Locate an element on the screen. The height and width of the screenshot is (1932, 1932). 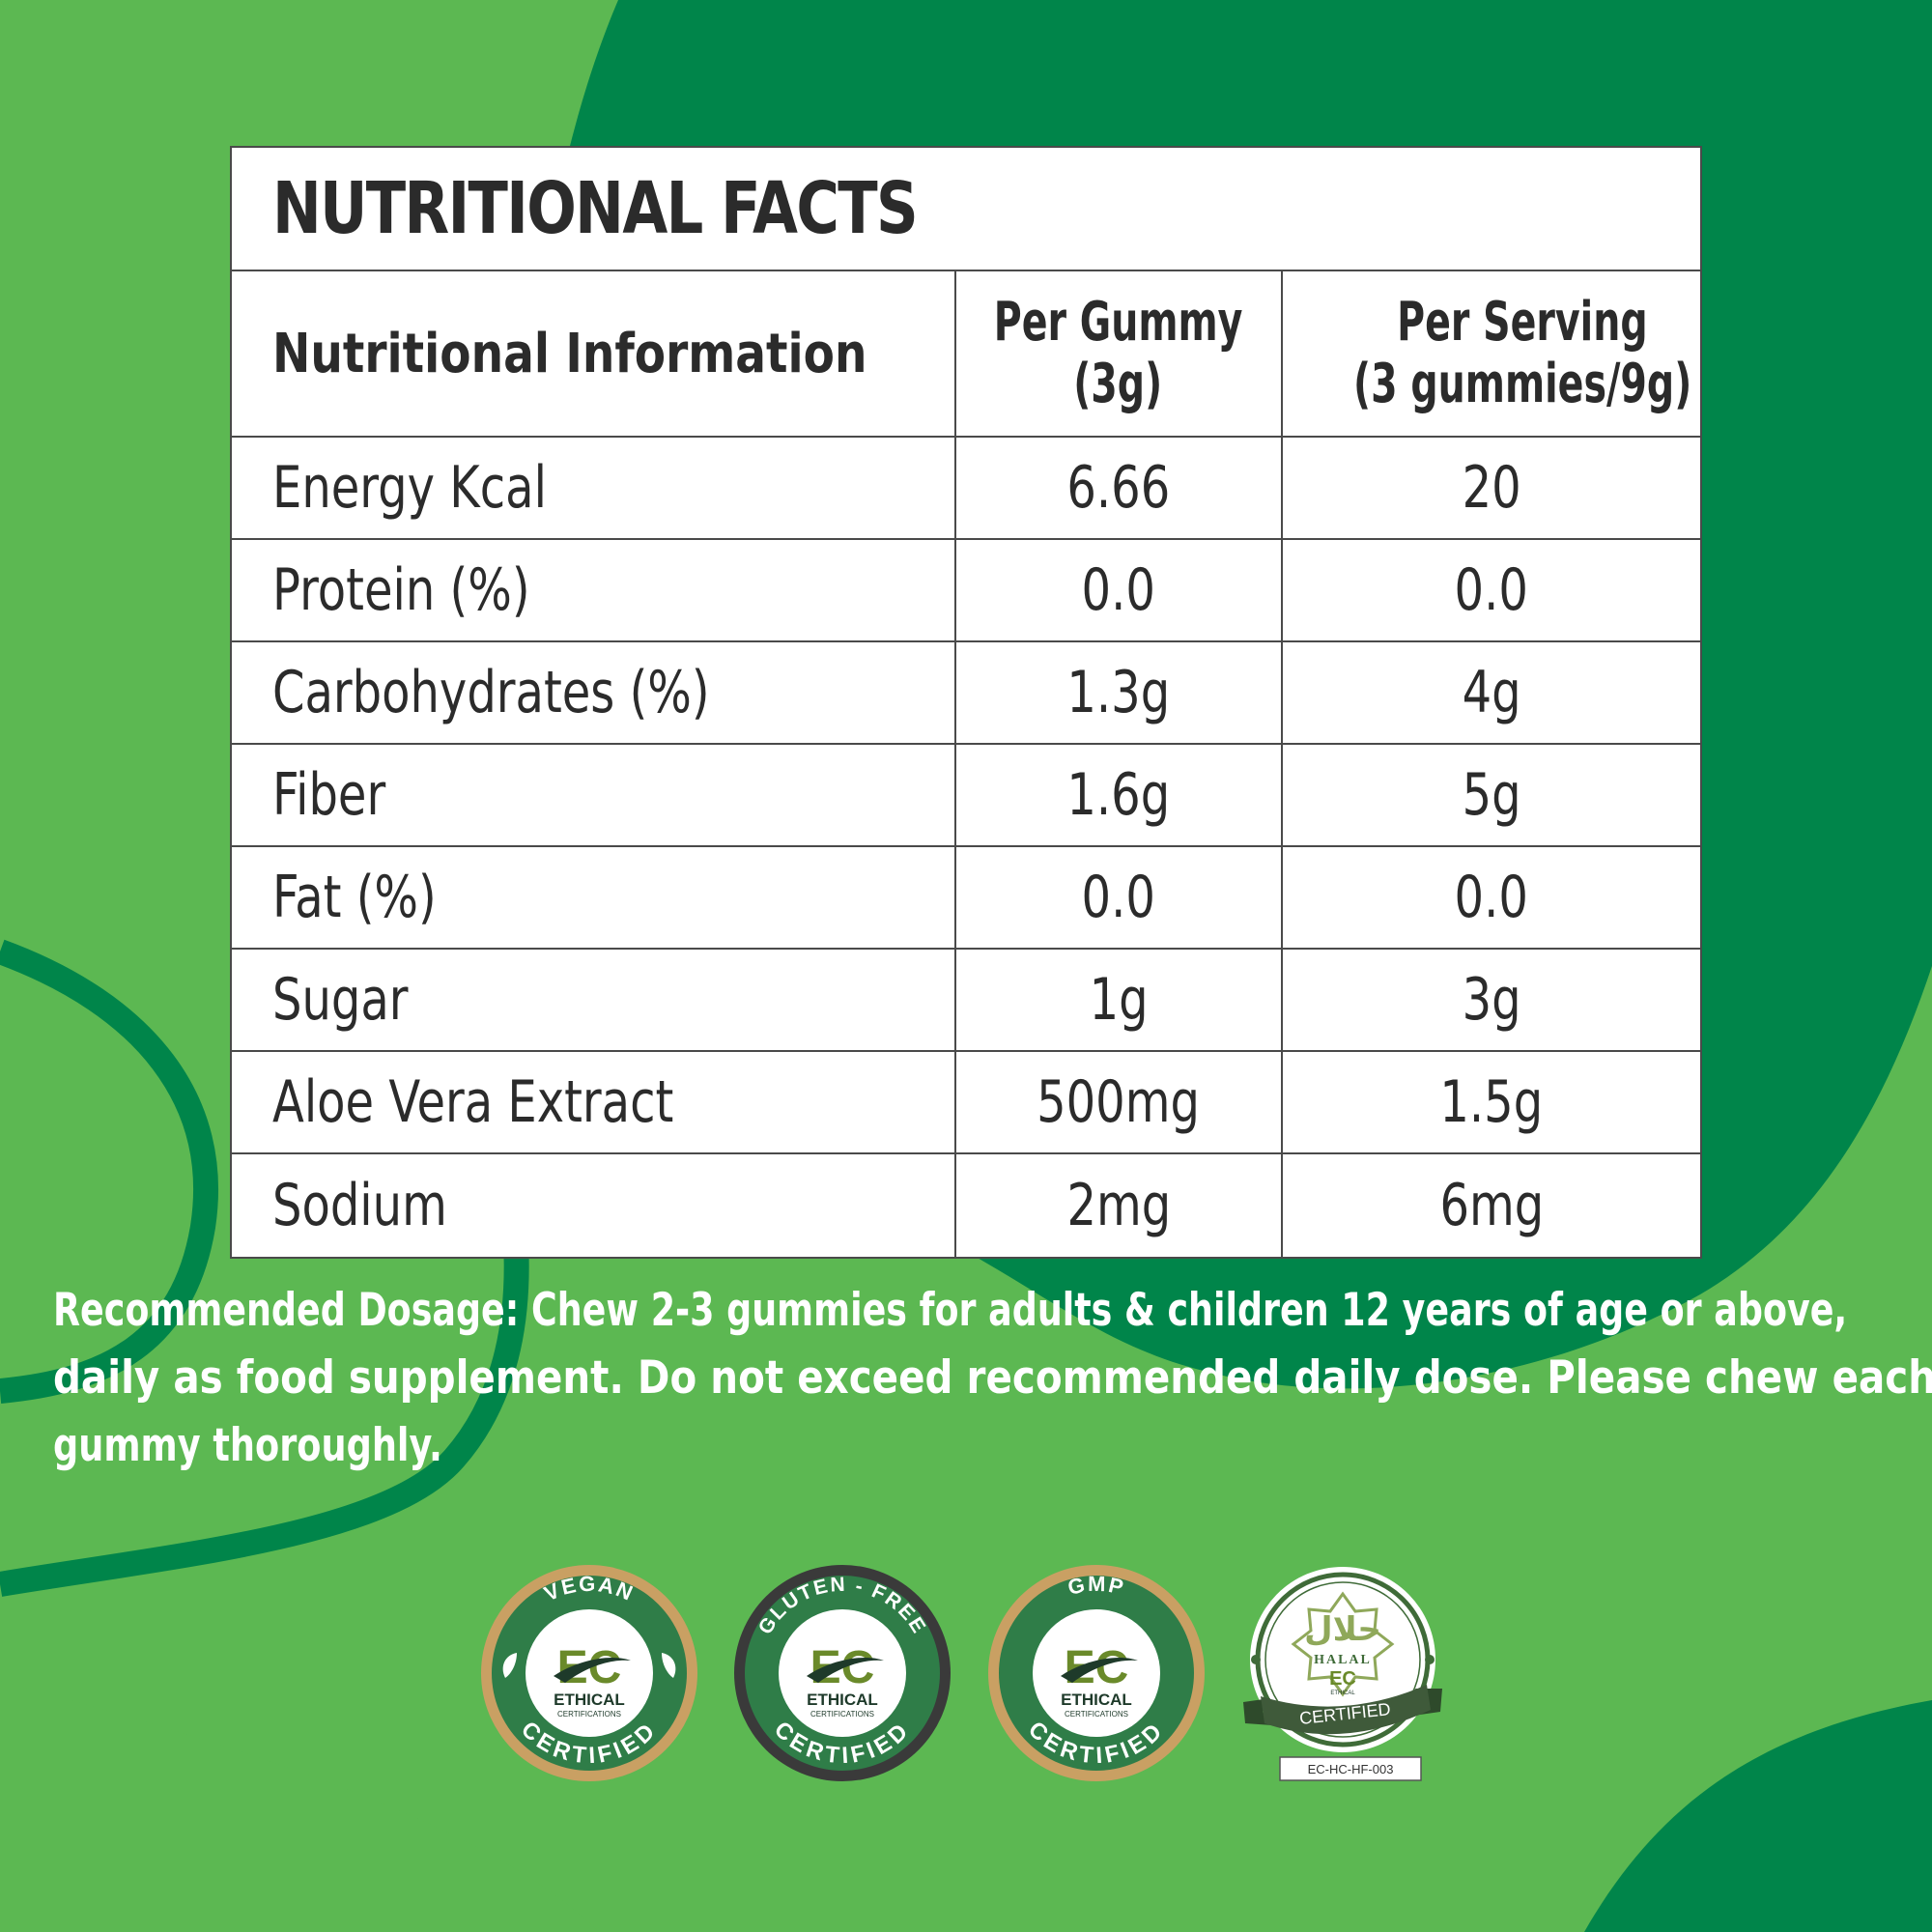
badge-top-text: GMP is located at coordinates (1095, 1586).